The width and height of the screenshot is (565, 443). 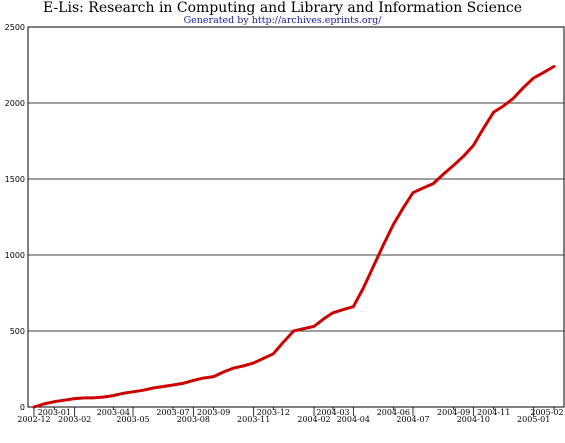 I want to click on x-tick-label: 2004-10, so click(x=473, y=419).